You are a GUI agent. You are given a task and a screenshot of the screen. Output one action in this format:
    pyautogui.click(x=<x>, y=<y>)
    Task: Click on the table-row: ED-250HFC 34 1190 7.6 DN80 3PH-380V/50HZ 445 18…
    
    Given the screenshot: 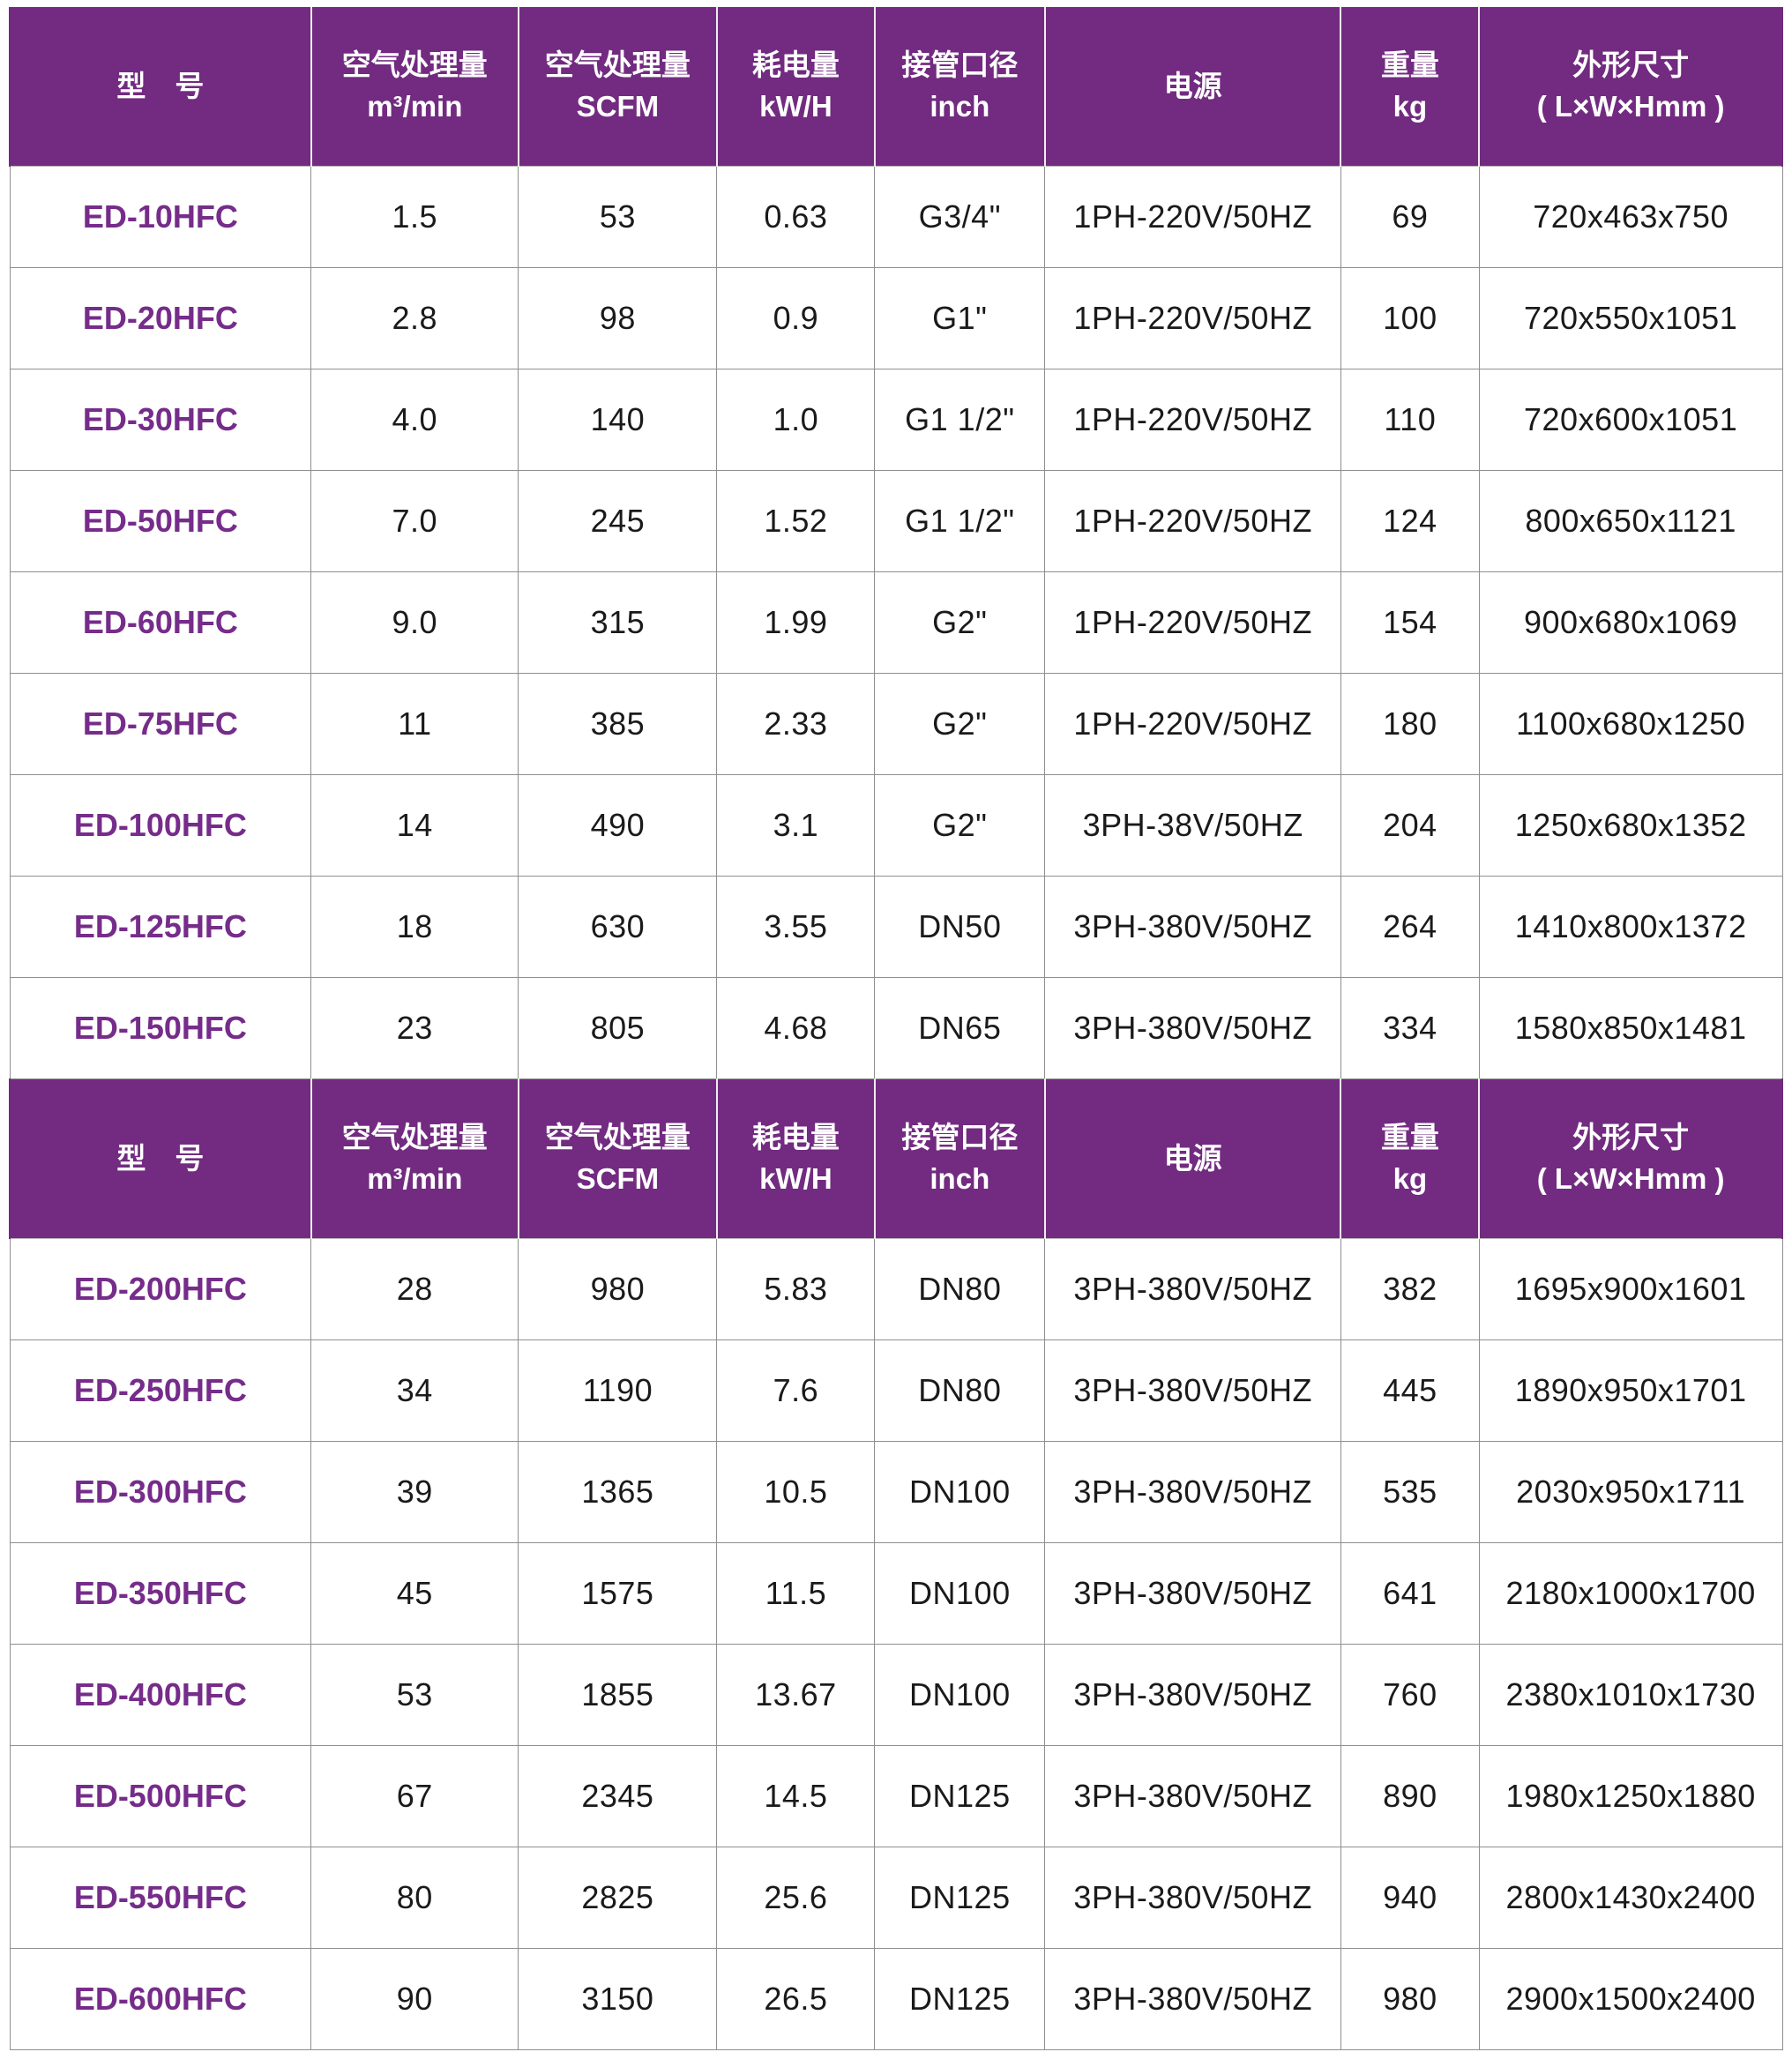 What is the action you would take?
    pyautogui.click(x=896, y=1391)
    